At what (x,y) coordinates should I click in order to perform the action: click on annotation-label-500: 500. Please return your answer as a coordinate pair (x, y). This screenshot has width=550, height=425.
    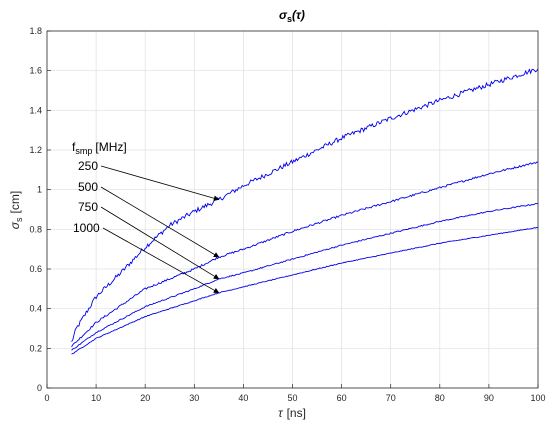
    Looking at the image, I should click on (88, 187).